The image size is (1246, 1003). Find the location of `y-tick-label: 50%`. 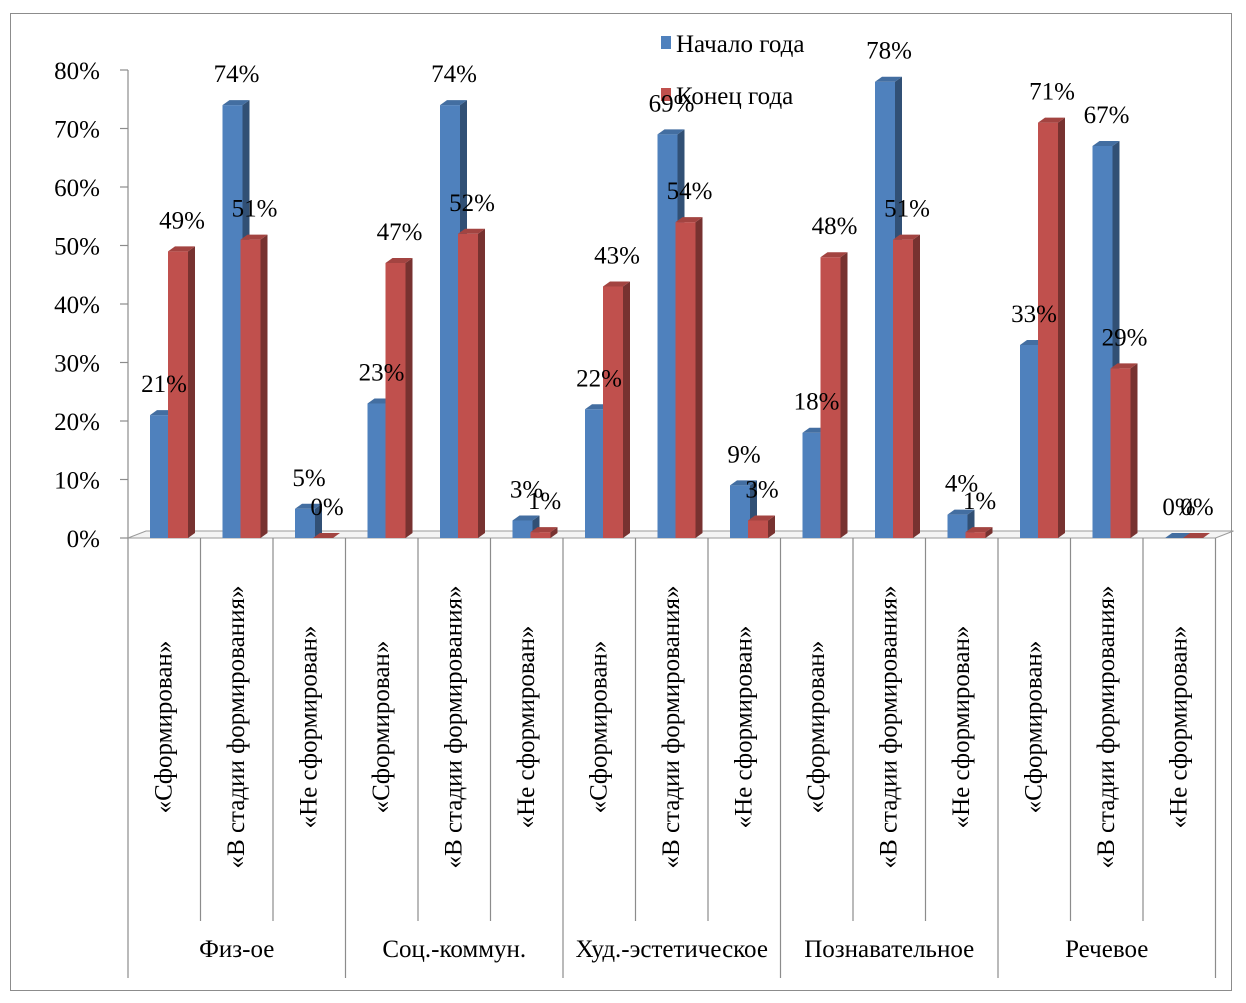

y-tick-label: 50% is located at coordinates (77, 247).